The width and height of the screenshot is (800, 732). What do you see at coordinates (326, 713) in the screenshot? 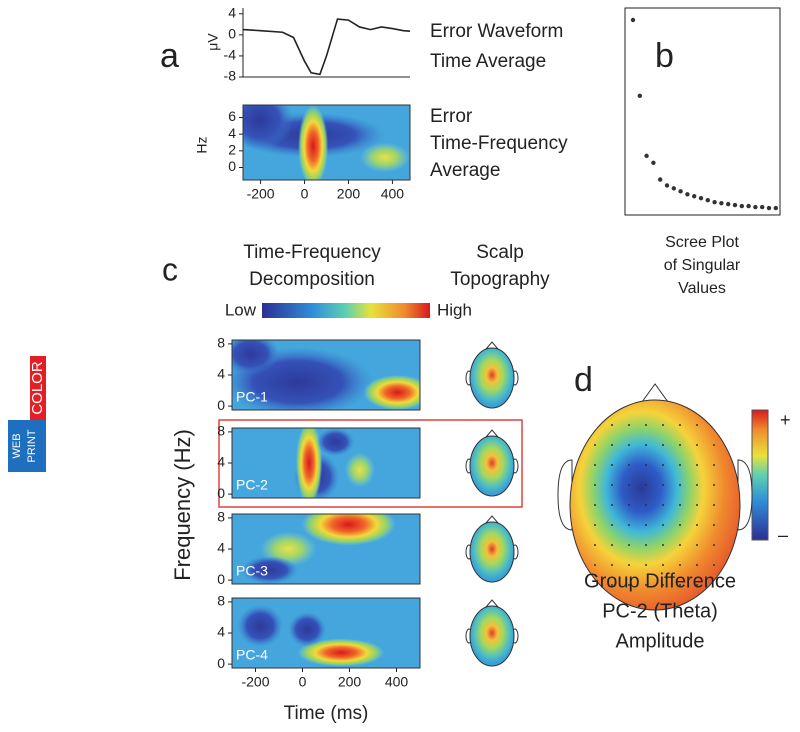
I see `axis-label: Time (ms)` at bounding box center [326, 713].